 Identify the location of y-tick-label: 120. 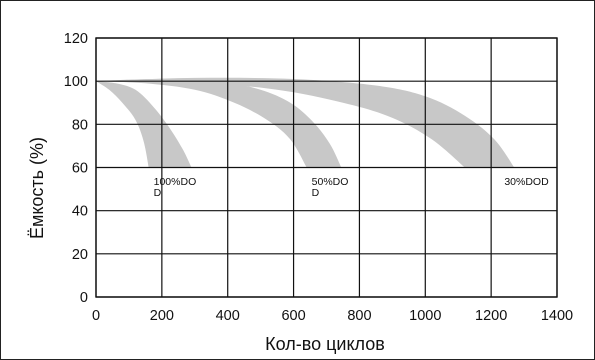
(76, 39).